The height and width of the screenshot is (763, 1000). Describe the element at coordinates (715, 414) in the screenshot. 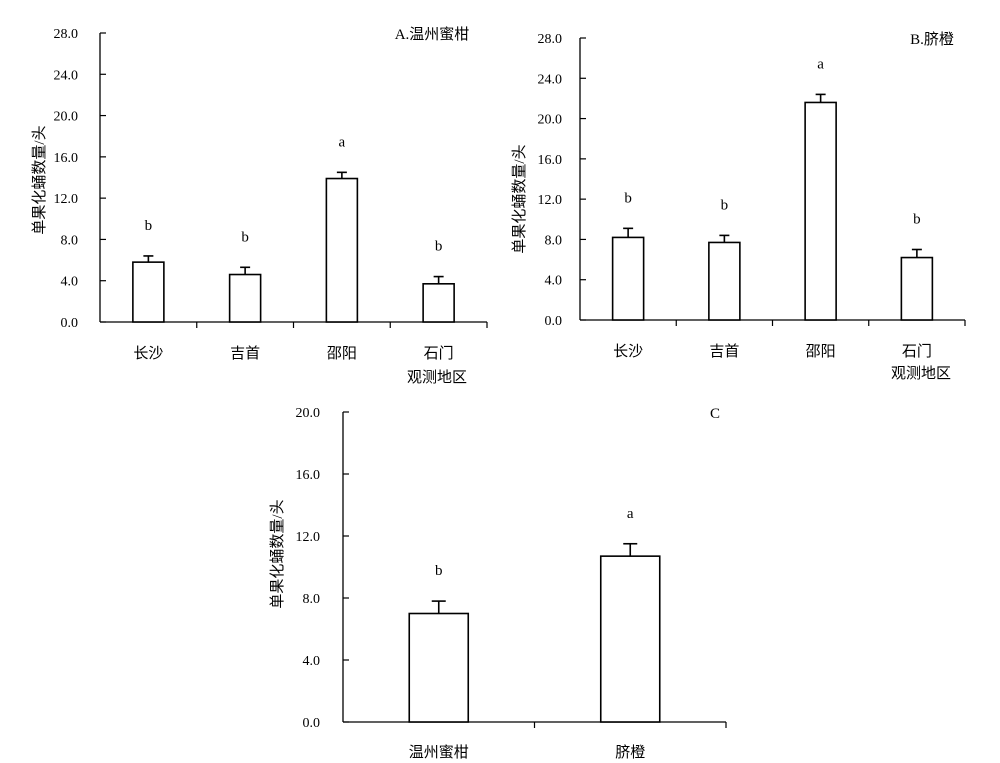

I see `panel-title: C` at that location.